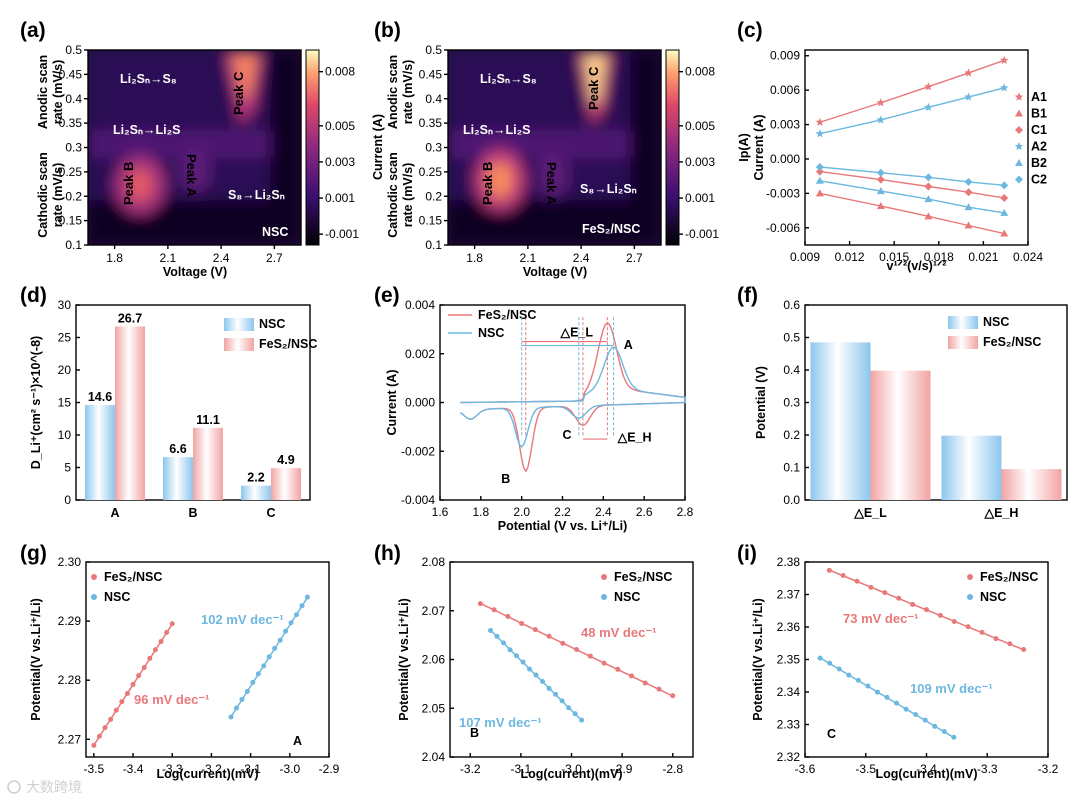  I want to click on panel-f-ytick-label: 0.0, so click(791, 500).